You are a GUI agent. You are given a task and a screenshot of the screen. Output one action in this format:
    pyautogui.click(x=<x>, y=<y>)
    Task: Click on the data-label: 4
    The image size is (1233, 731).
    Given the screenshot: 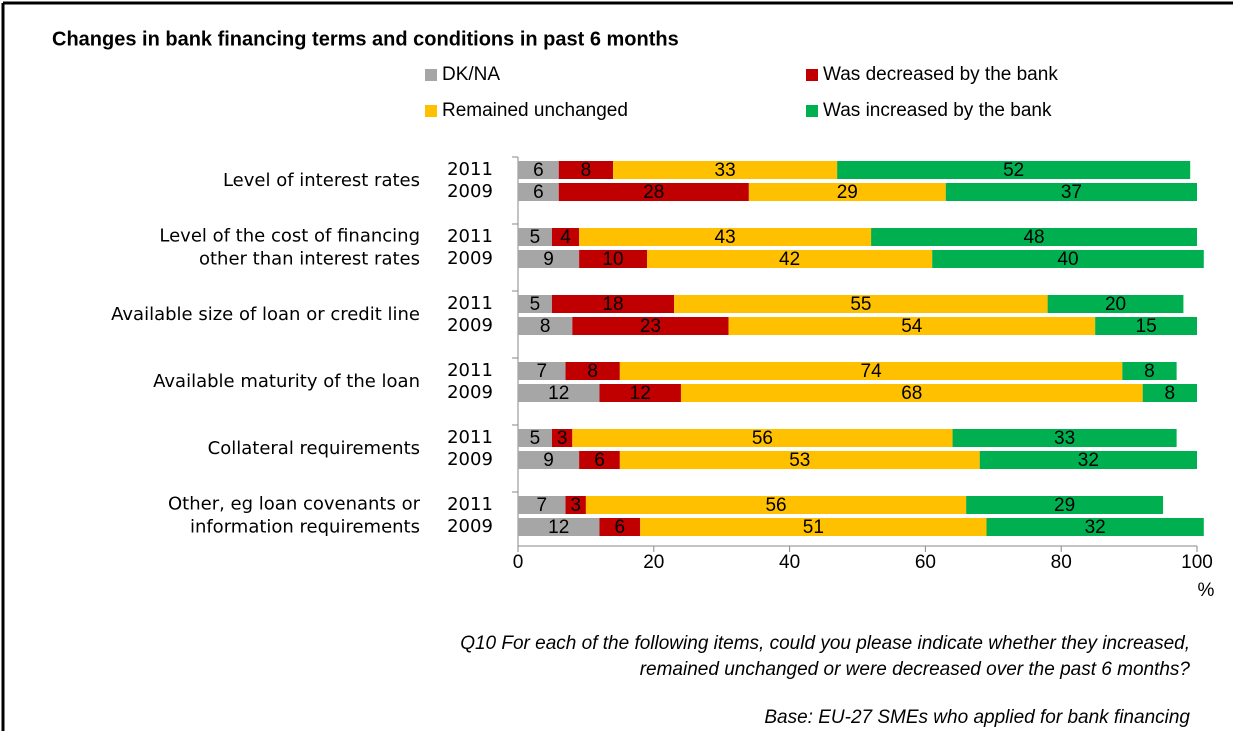 What is the action you would take?
    pyautogui.click(x=565, y=237)
    